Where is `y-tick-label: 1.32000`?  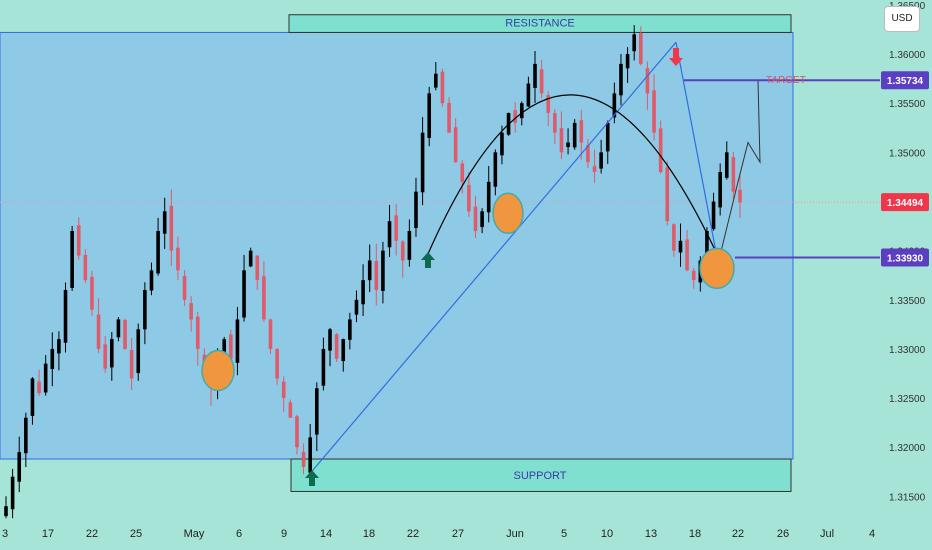 y-tick-label: 1.32000 is located at coordinates (907, 448).